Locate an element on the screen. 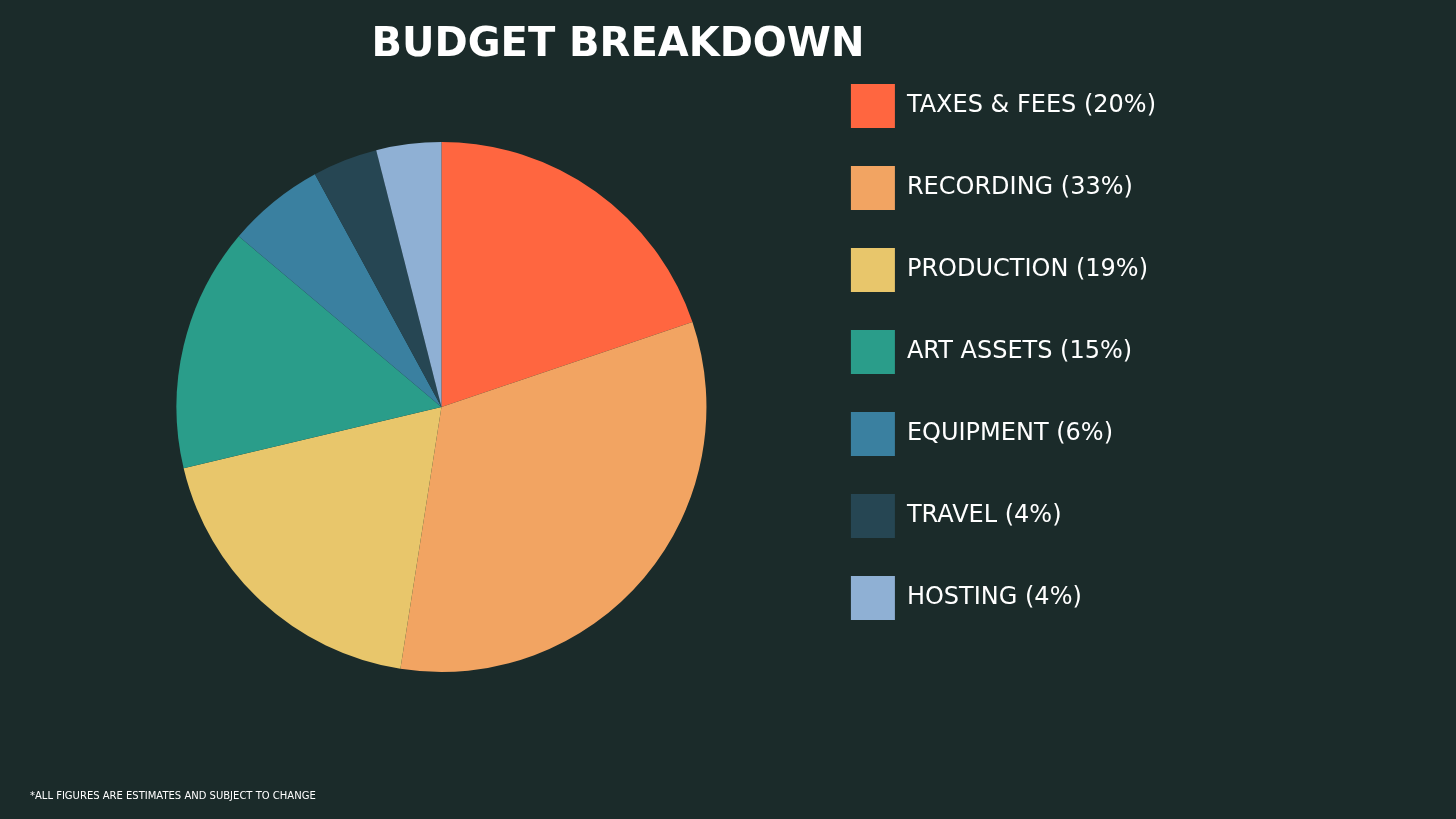 The width and height of the screenshot is (1456, 819). chart-title: BUDGET BREAKDOWN is located at coordinates (618, 42).